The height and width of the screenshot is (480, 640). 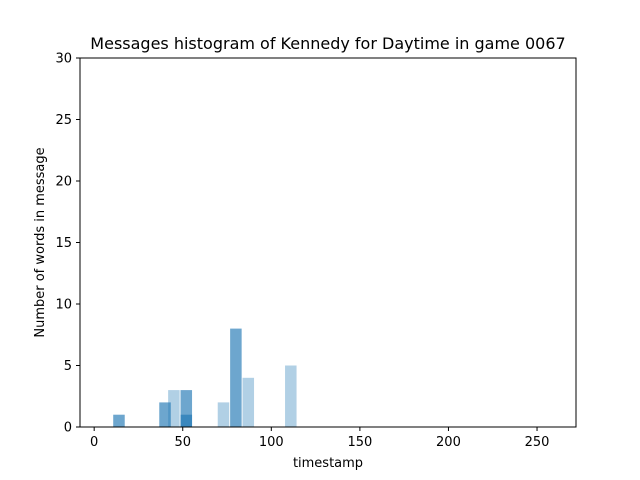 I want to click on x-tick-label-200: 200, so click(x=448, y=442).